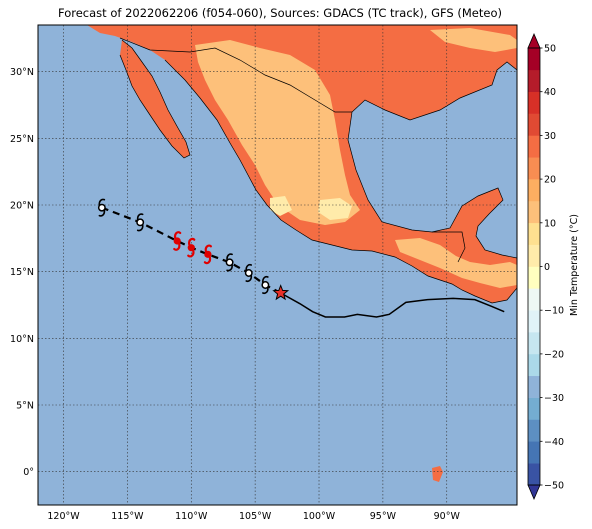 The image size is (592, 529). What do you see at coordinates (22, 139) in the screenshot?
I see `lat-tick-label: 25°N` at bounding box center [22, 139].